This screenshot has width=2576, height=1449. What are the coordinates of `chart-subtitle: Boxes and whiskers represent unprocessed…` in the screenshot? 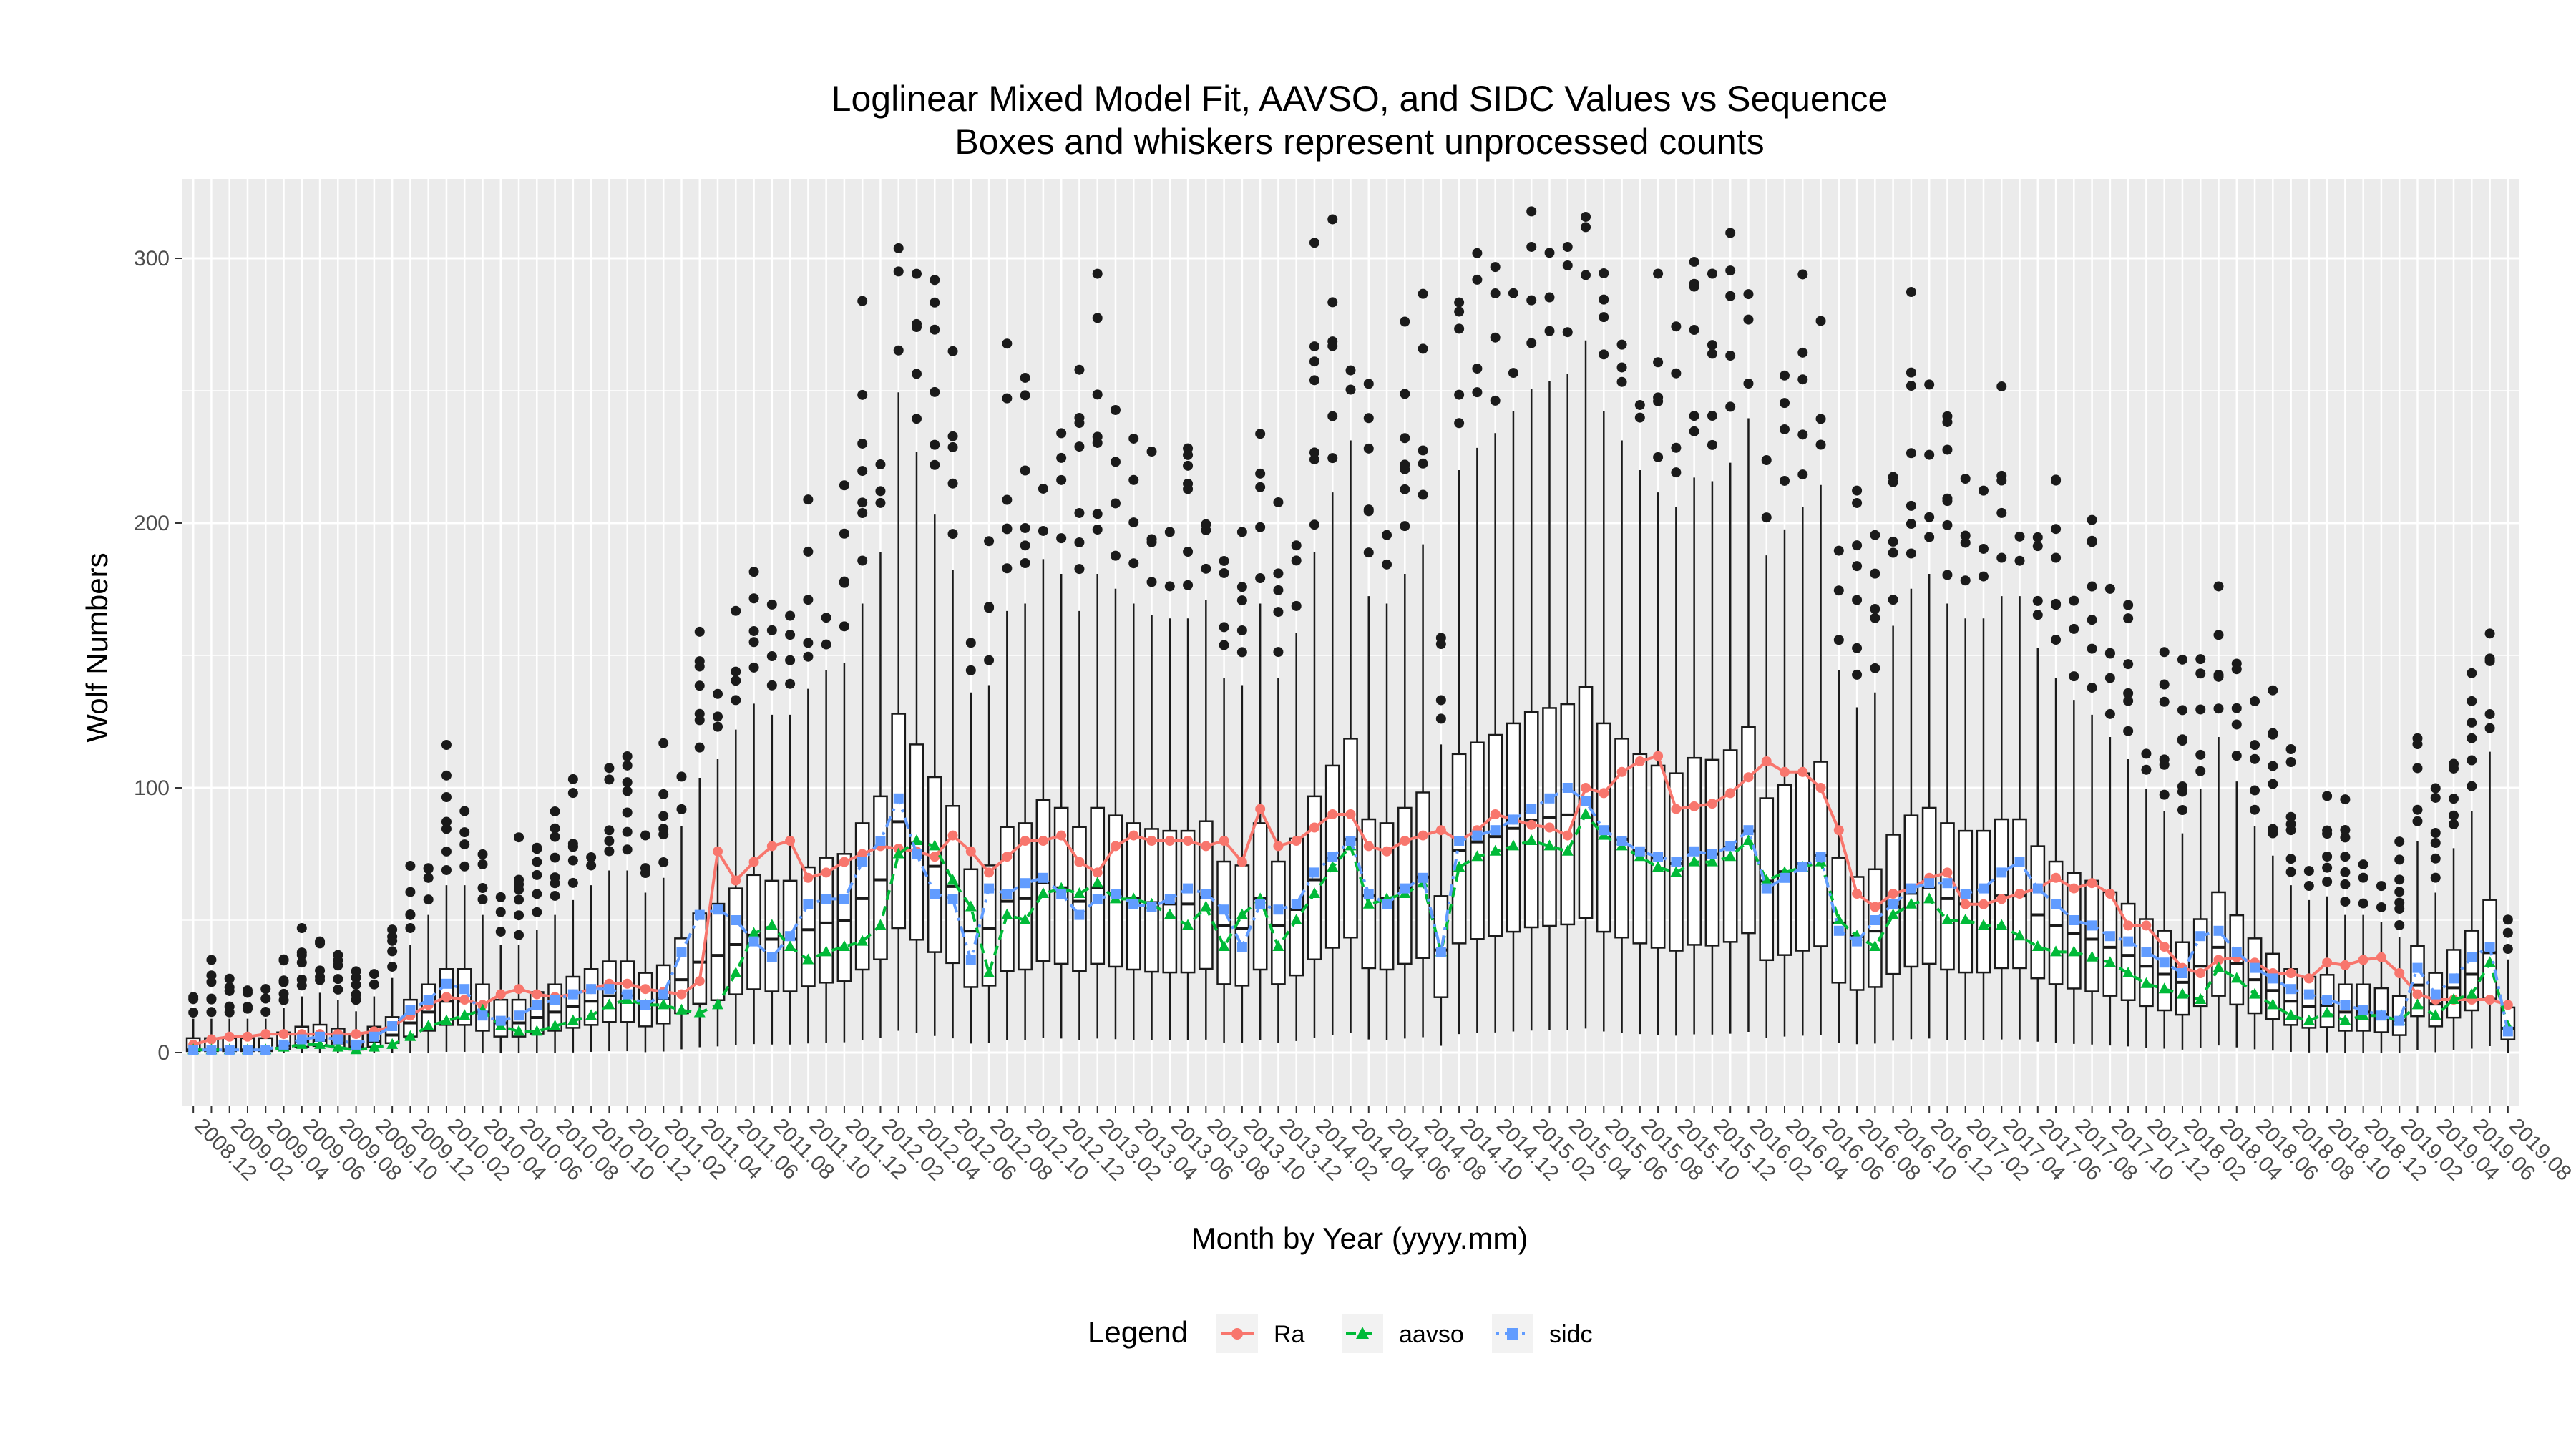 It's located at (1359, 142).